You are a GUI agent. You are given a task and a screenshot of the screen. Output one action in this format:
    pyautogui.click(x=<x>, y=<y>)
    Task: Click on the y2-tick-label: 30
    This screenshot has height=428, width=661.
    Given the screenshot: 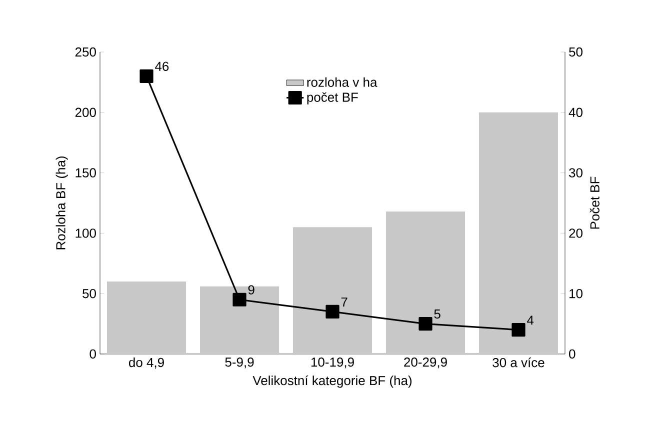 What is the action you would take?
    pyautogui.click(x=575, y=173)
    